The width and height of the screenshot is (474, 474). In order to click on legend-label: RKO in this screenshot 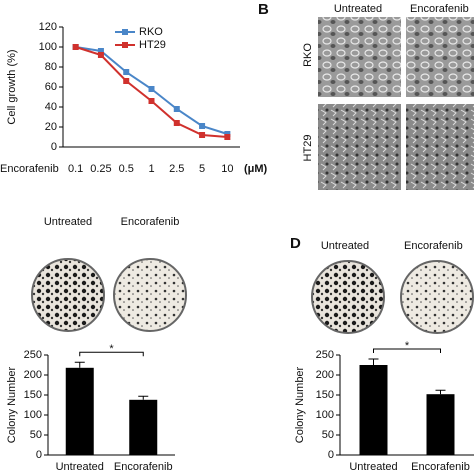, I will do `click(151, 32)`.